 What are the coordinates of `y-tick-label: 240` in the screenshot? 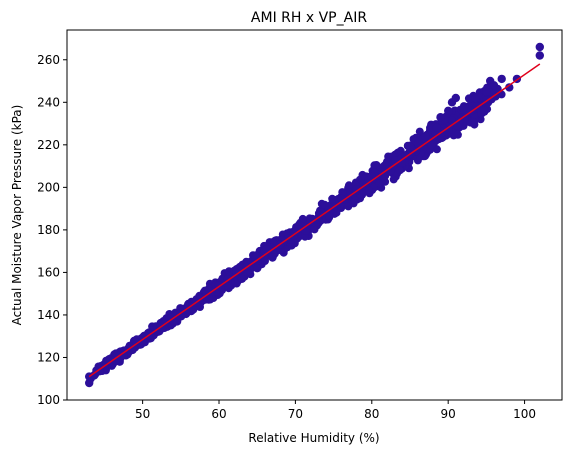 It's located at (48, 102).